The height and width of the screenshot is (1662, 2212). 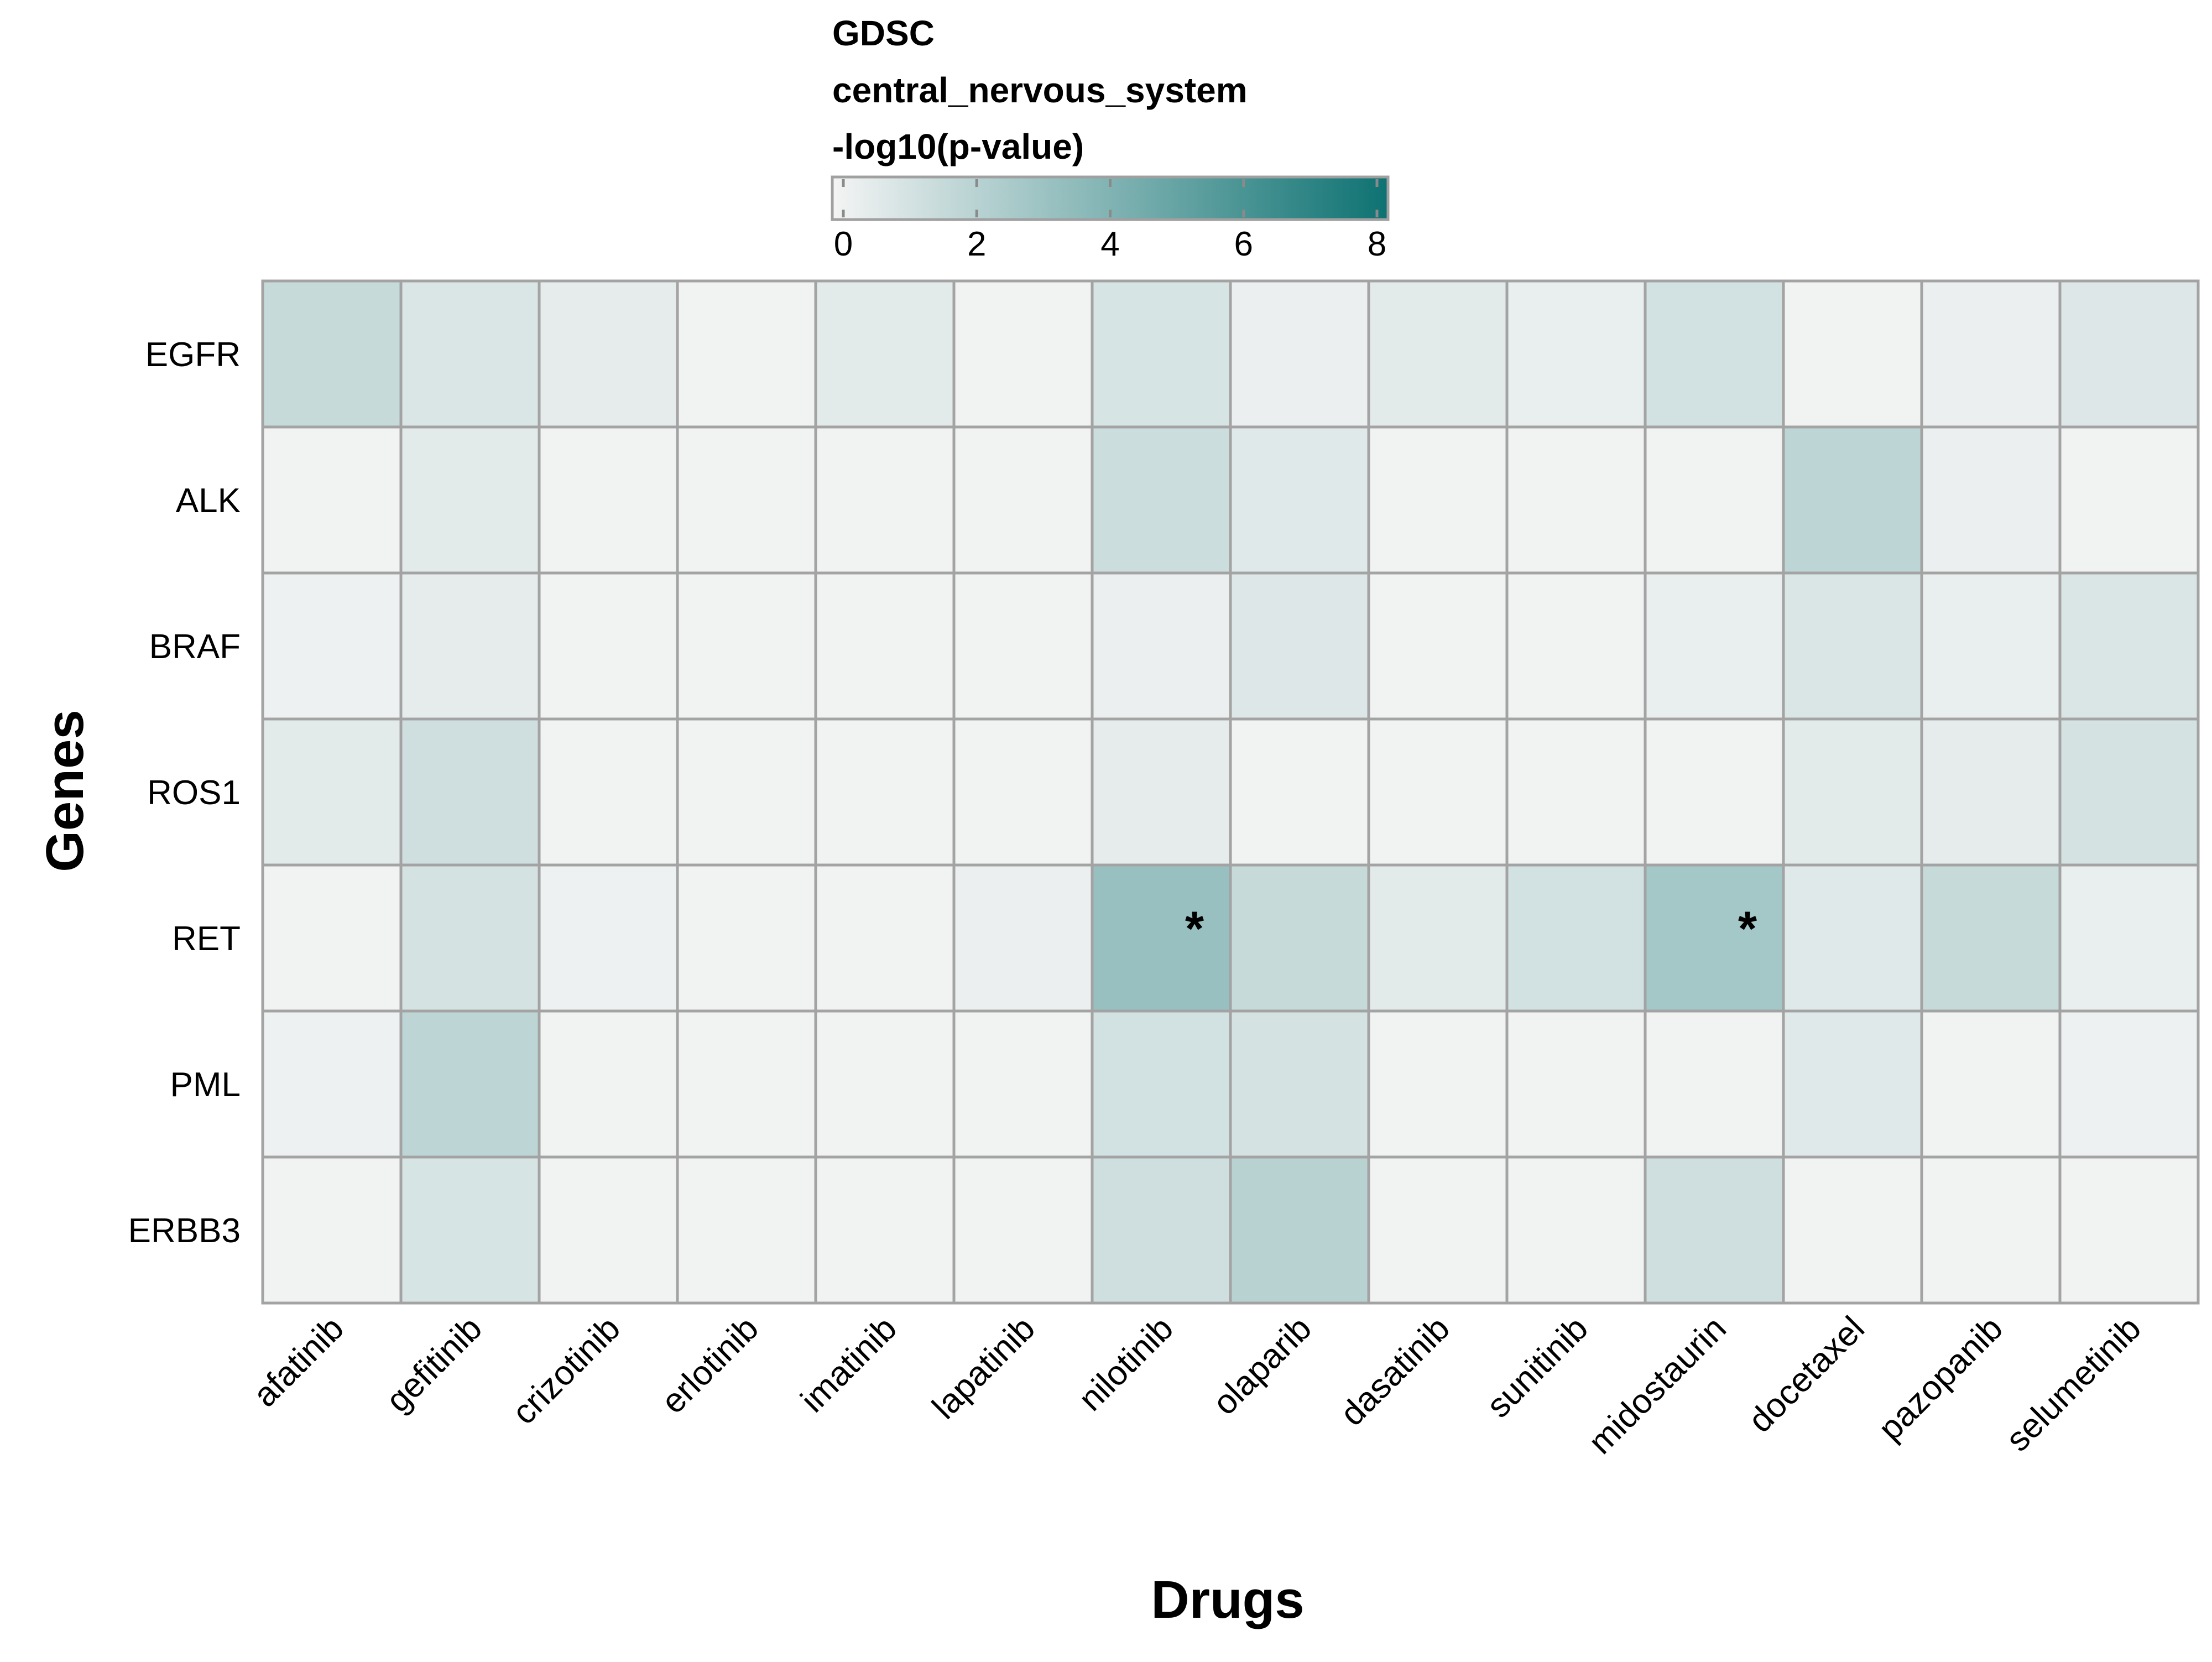 What do you see at coordinates (849, 1364) in the screenshot?
I see `column-label: imatinib` at bounding box center [849, 1364].